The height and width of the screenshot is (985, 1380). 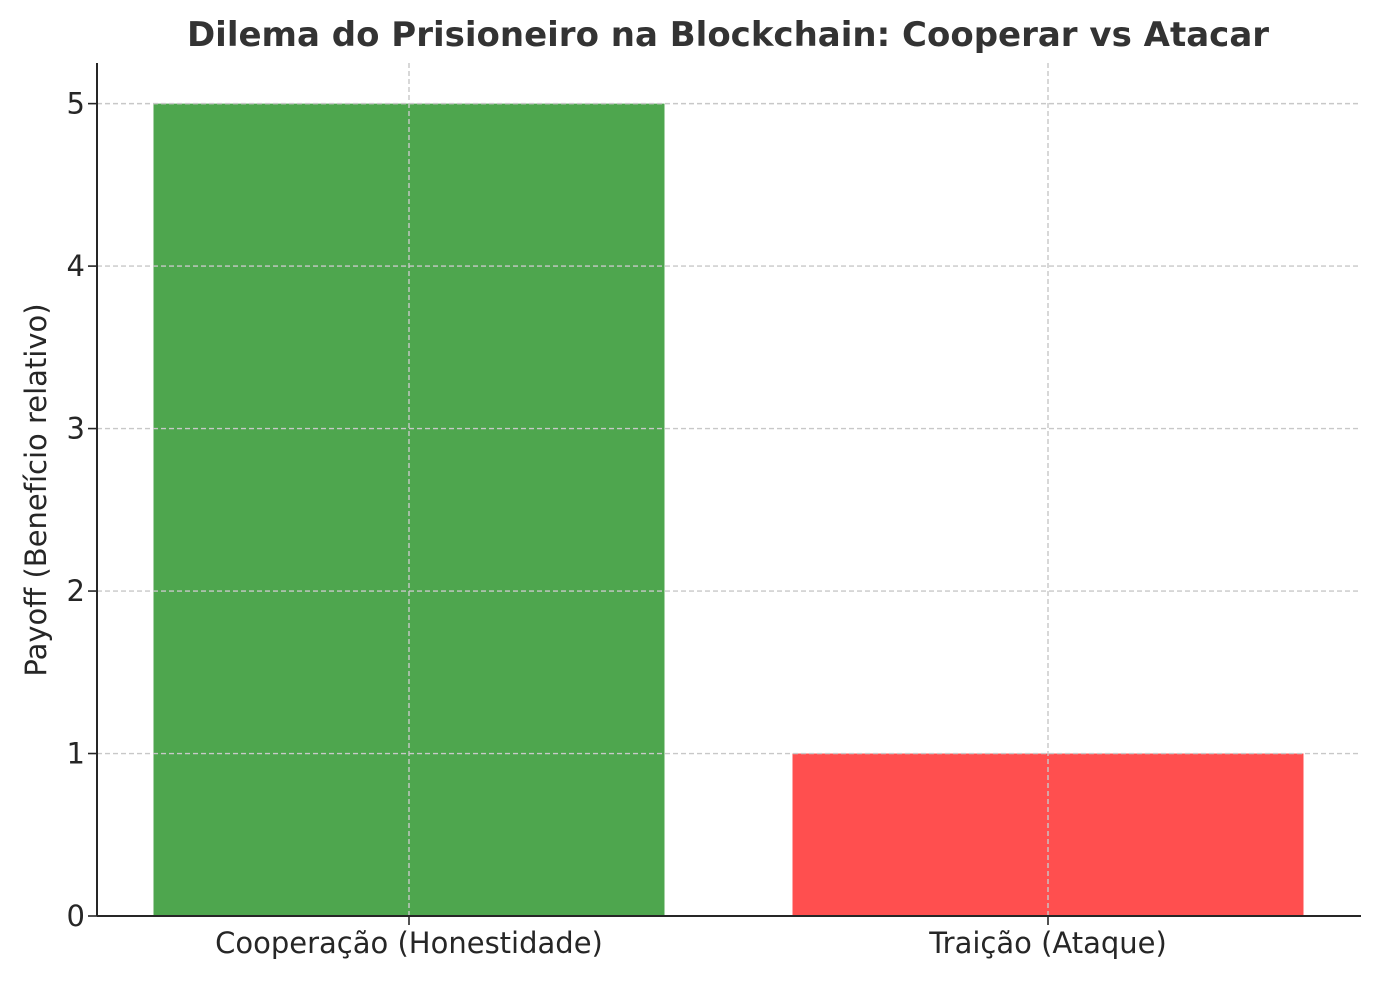 I want to click on y-tick-label: 1, so click(x=76, y=754).